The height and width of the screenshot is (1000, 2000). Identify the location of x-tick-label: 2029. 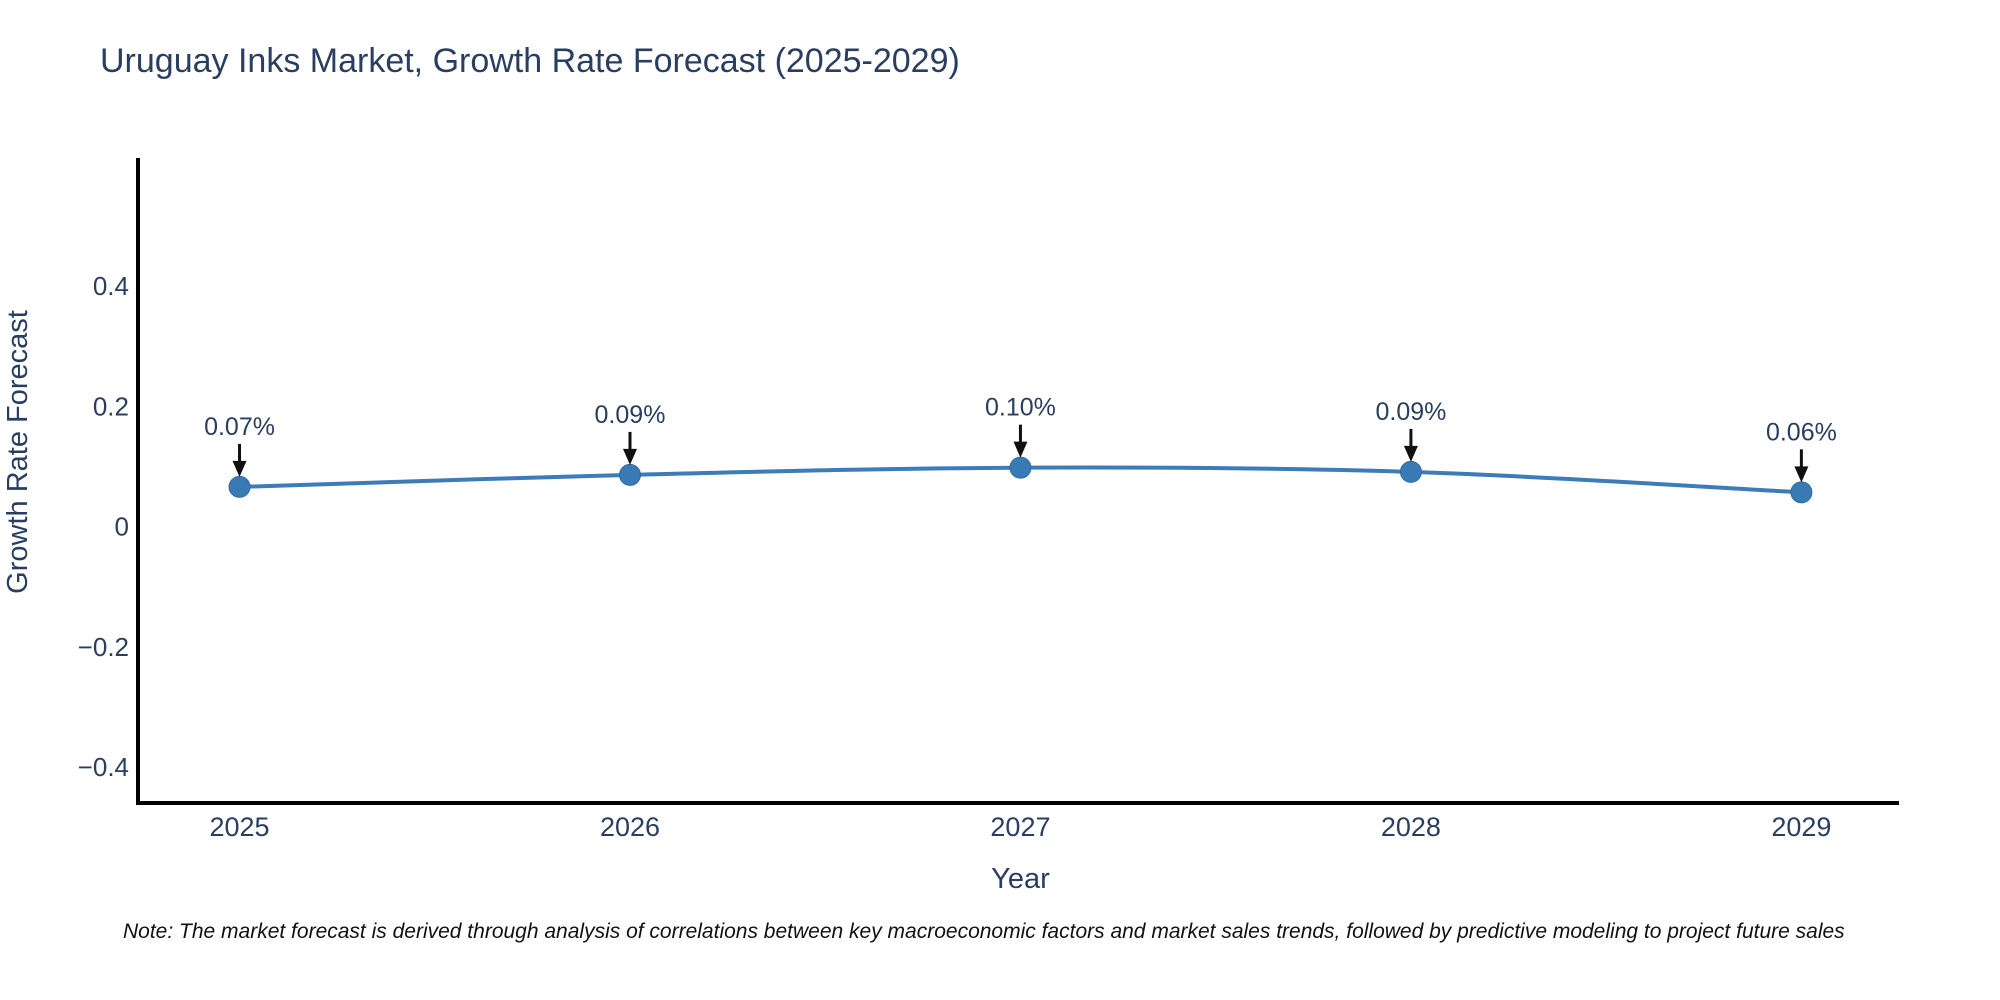
(1801, 827).